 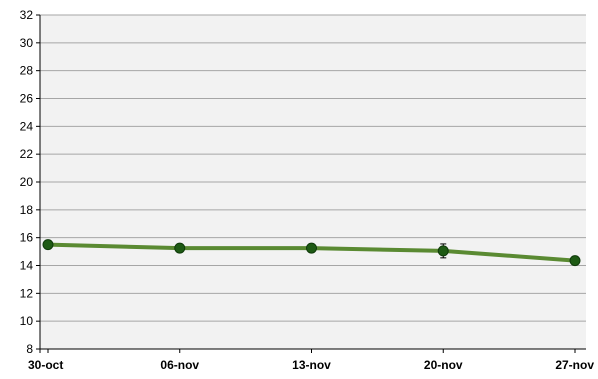 What do you see at coordinates (27, 154) in the screenshot?
I see `y-tick-label: 22` at bounding box center [27, 154].